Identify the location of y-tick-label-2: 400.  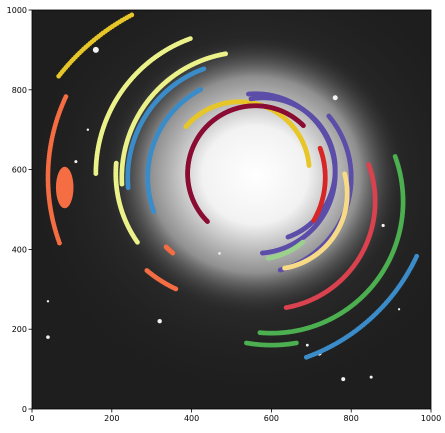
(19, 249).